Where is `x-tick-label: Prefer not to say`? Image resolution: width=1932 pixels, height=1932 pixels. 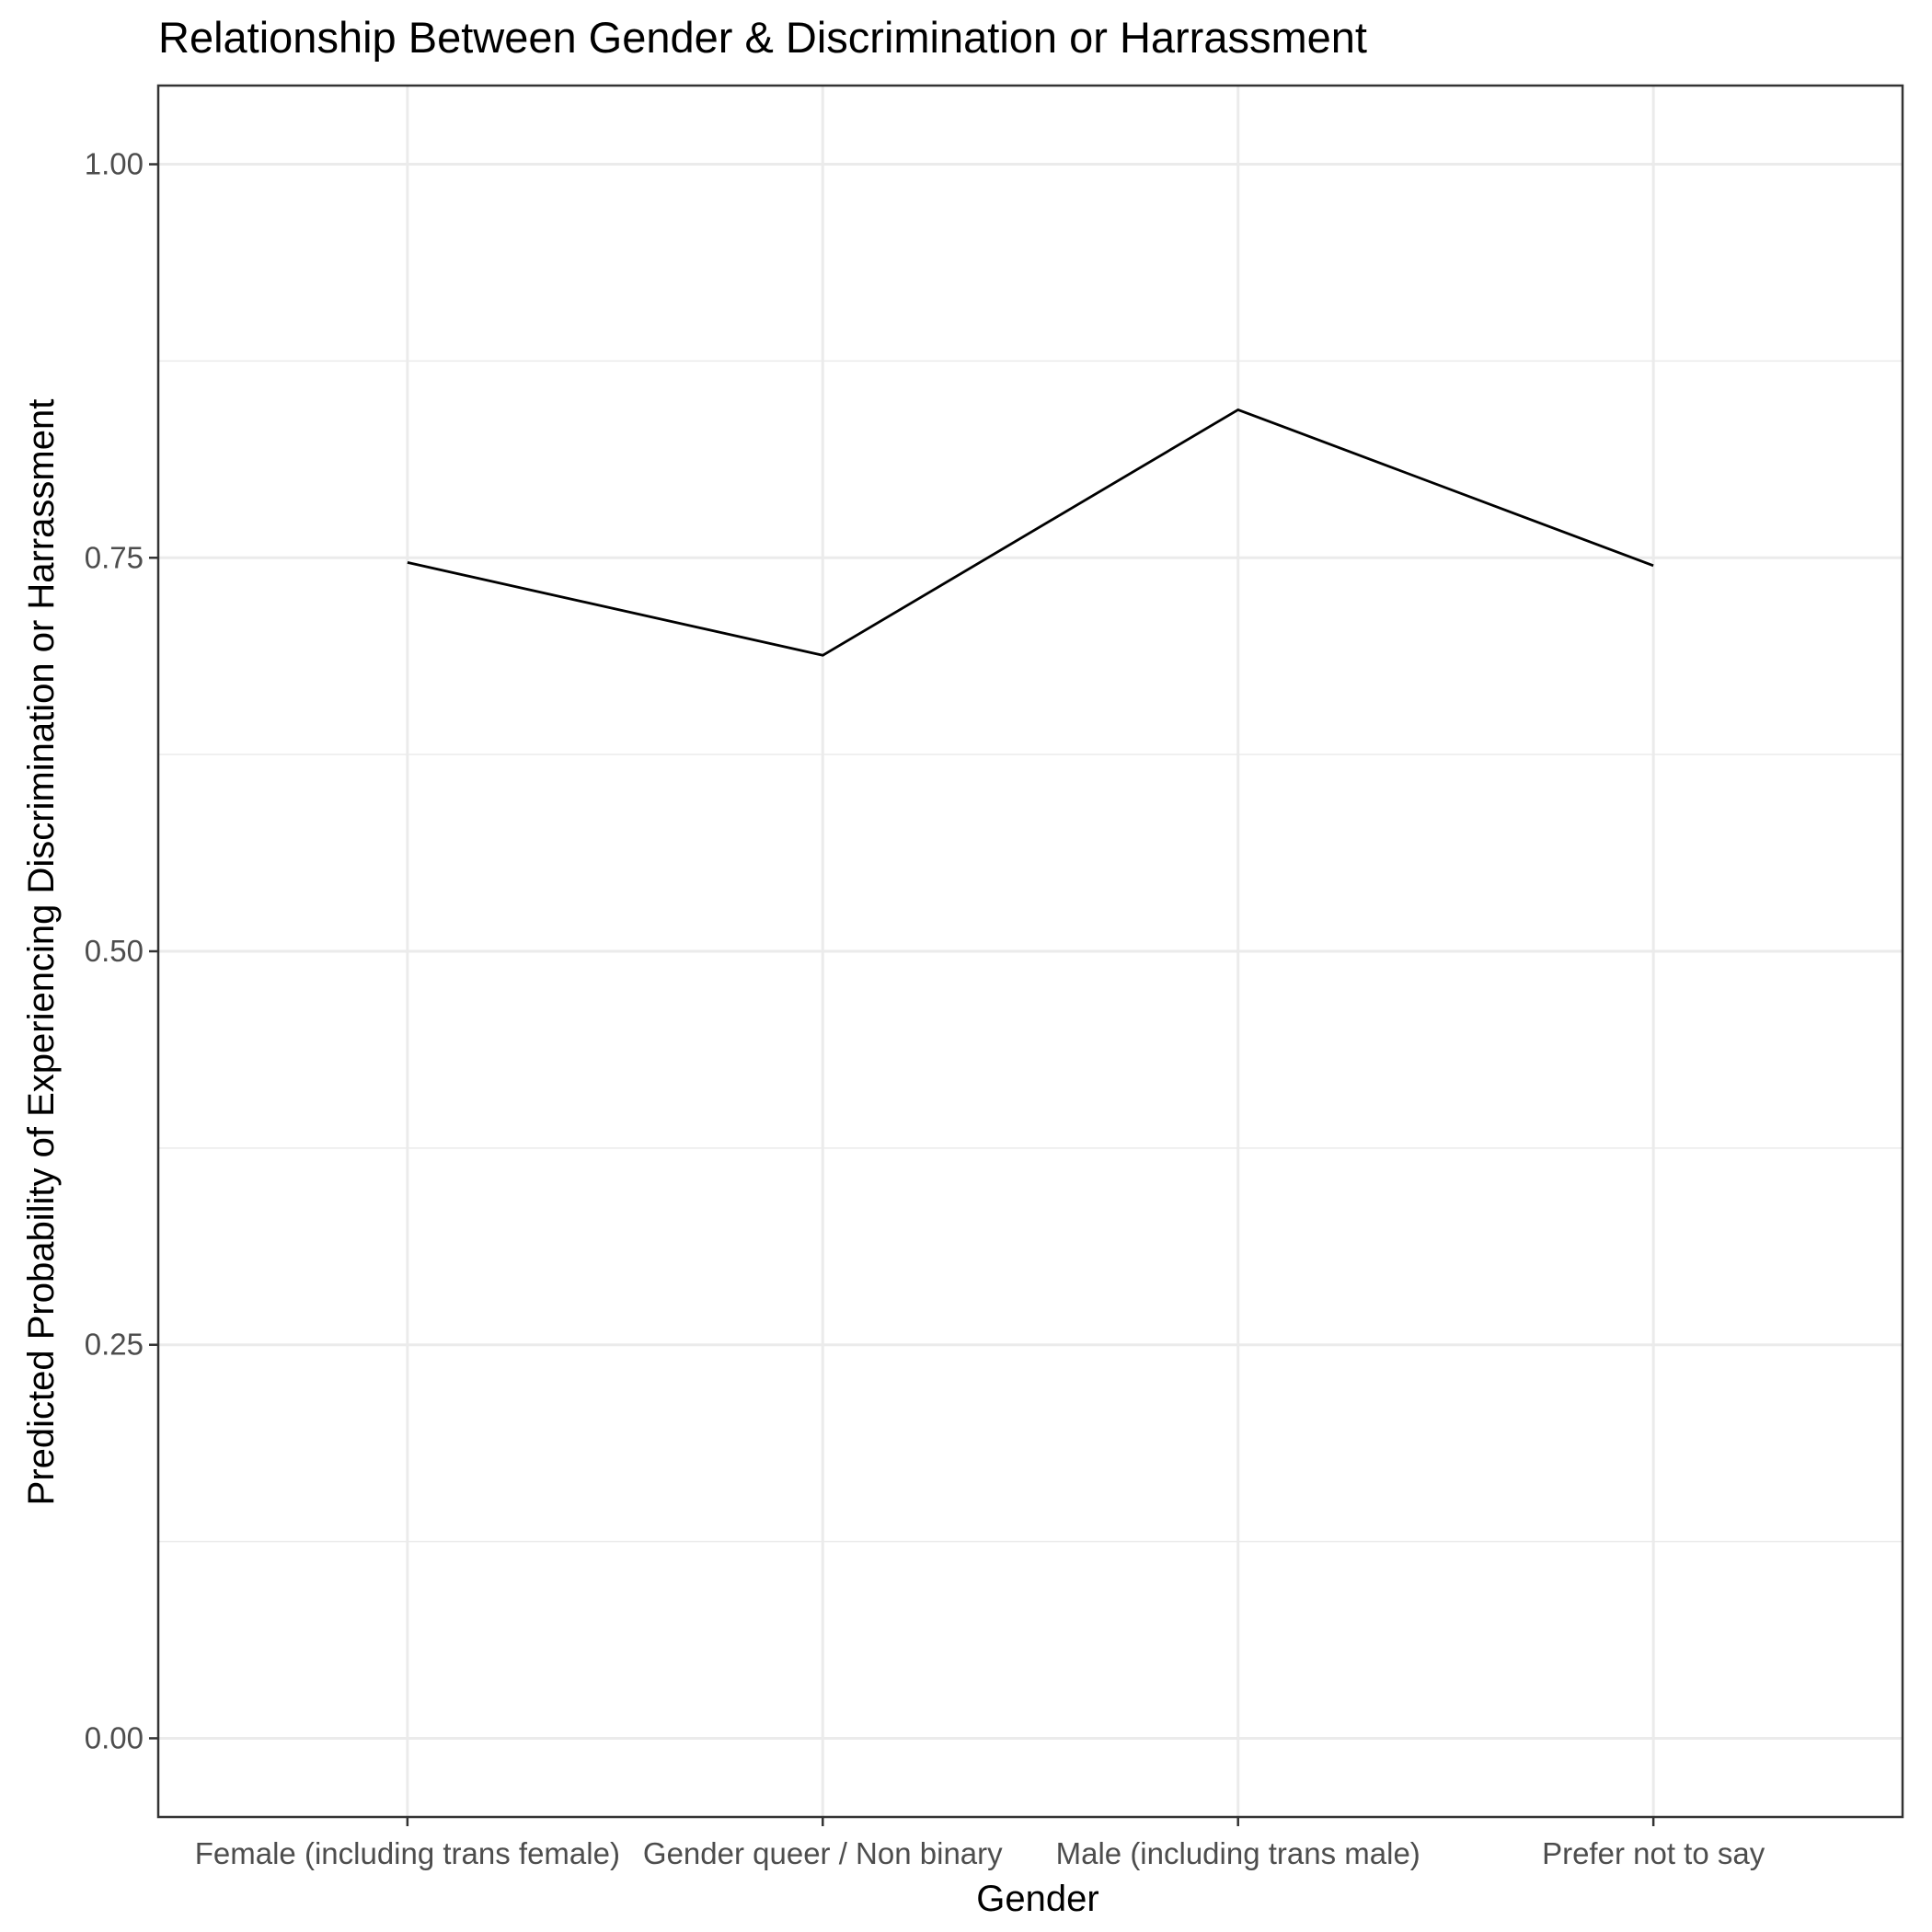
x-tick-label: Prefer not to say is located at coordinates (1653, 1853).